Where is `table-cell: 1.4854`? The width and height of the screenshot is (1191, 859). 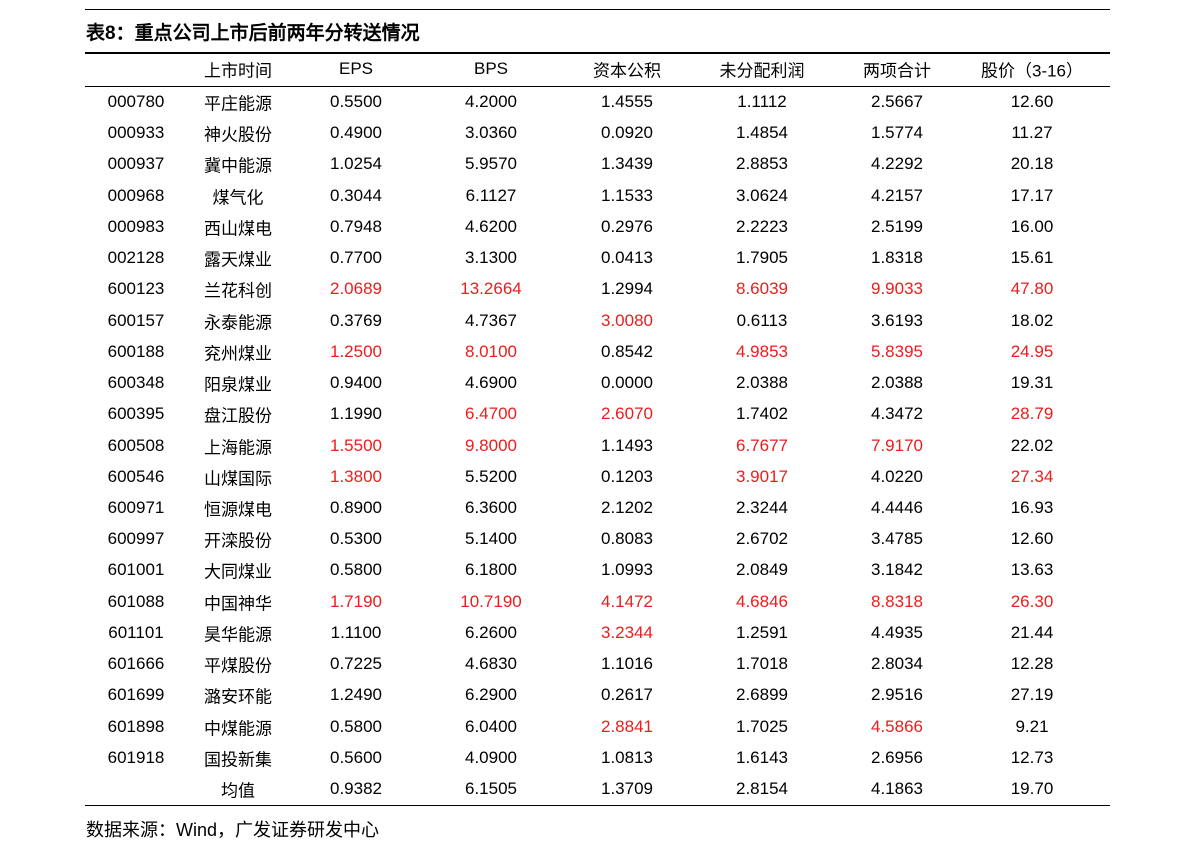
table-cell: 1.4854 is located at coordinates (762, 133).